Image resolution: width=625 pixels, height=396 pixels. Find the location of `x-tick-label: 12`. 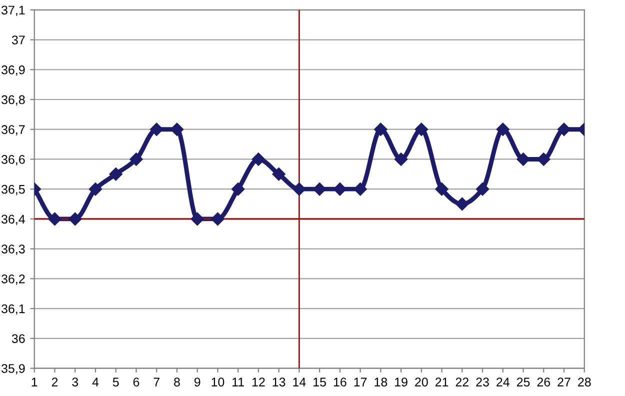

x-tick-label: 12 is located at coordinates (258, 382).